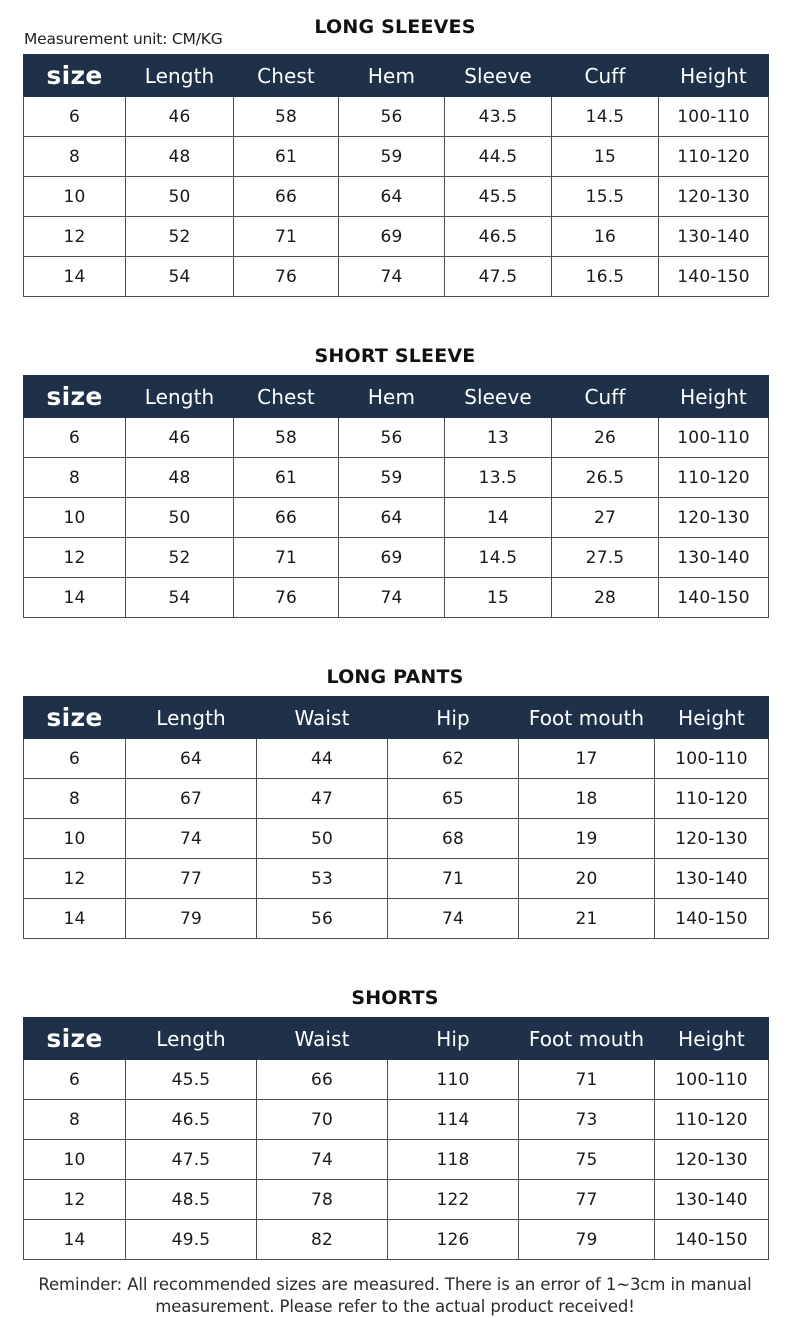 The image size is (790, 1318). What do you see at coordinates (605, 276) in the screenshot?
I see `cell-cuff: 16.5` at bounding box center [605, 276].